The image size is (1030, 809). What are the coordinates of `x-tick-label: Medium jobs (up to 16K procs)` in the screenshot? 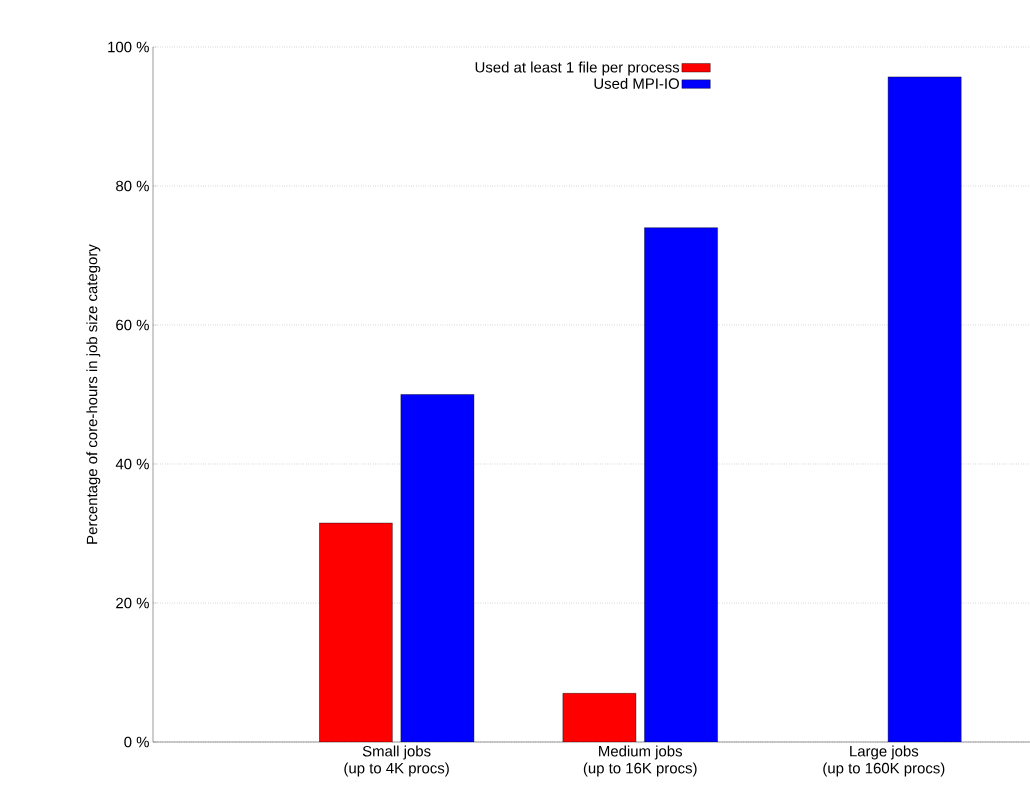 It's located at (640, 761).